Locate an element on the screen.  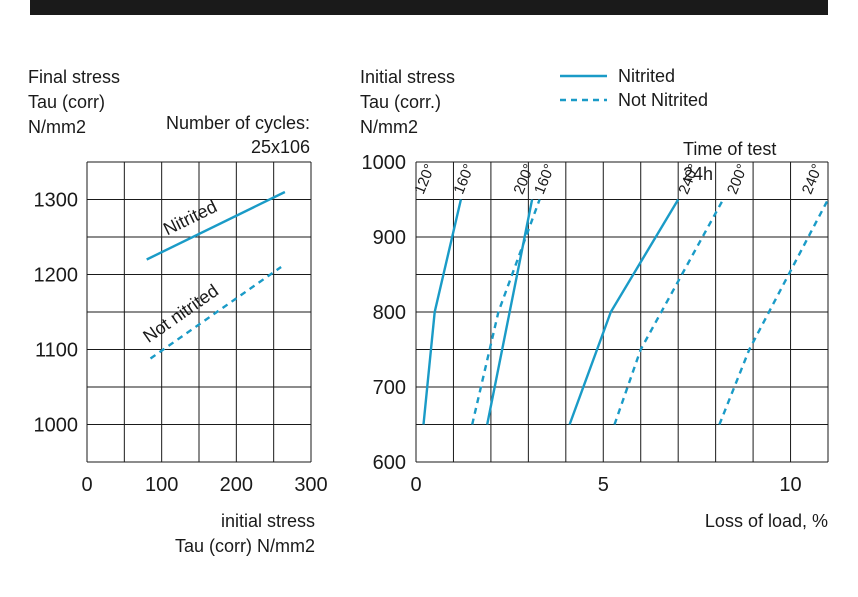
right-ytick-0: 600 is located at coordinates (389, 463).